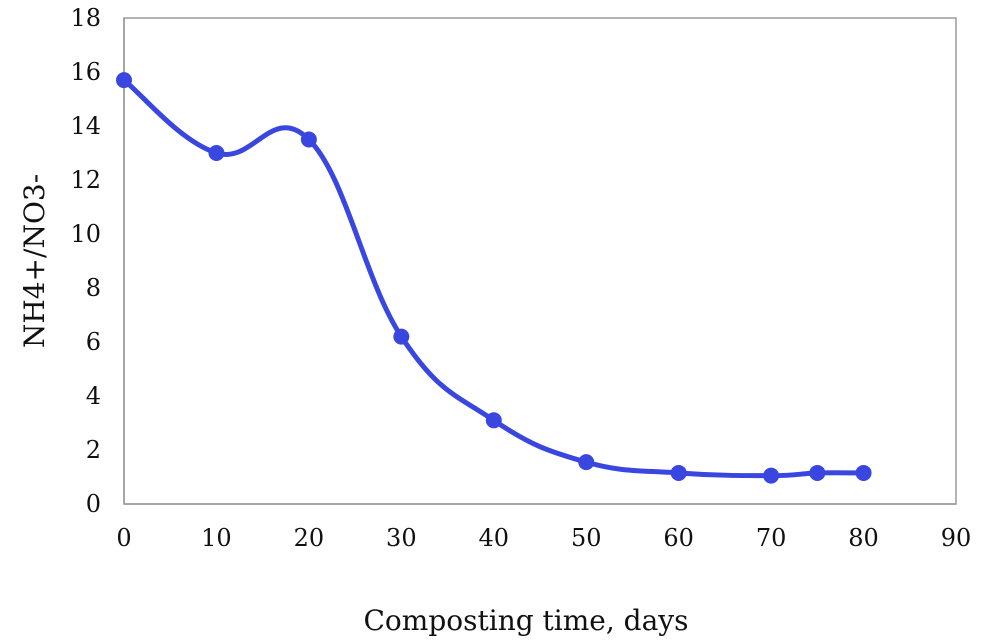  What do you see at coordinates (494, 538) in the screenshot?
I see `x-tick-label: 40` at bounding box center [494, 538].